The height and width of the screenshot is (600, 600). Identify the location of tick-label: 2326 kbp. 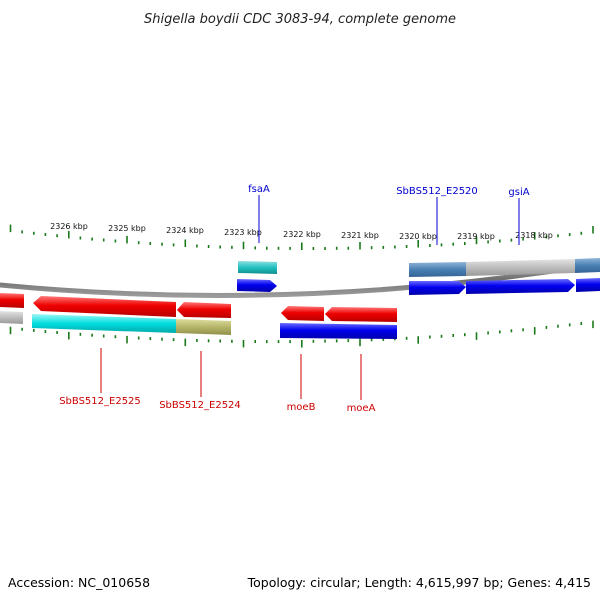
(69, 226).